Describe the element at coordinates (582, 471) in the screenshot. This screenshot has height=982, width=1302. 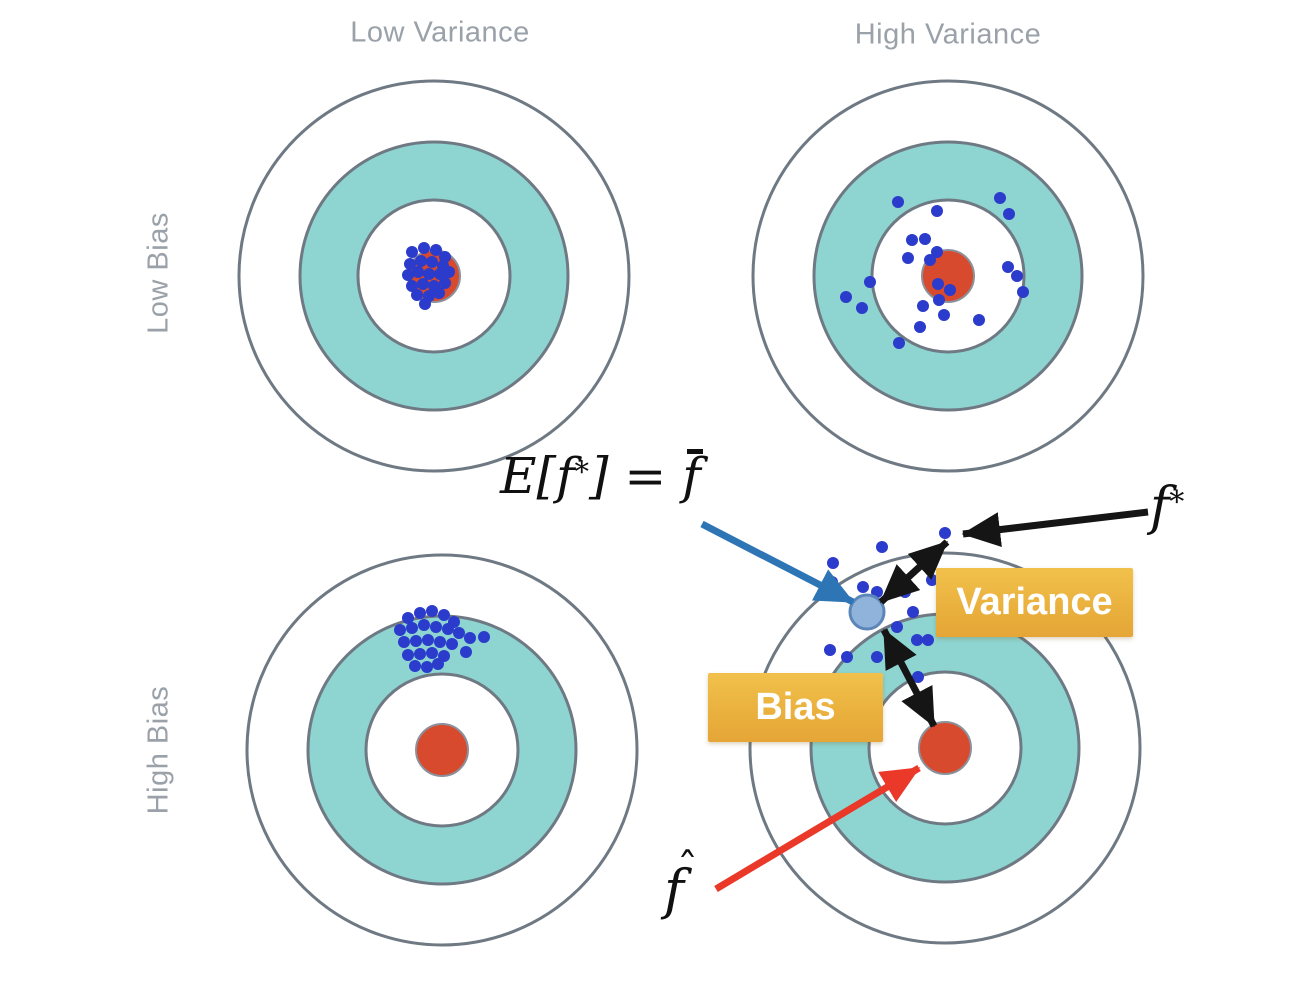
I see `formula-star: *` at that location.